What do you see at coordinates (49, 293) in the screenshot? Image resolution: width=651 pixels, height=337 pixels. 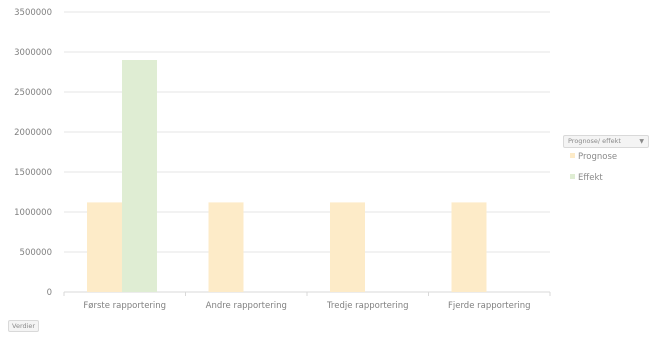 I see `y-tick-label: 0` at bounding box center [49, 293].